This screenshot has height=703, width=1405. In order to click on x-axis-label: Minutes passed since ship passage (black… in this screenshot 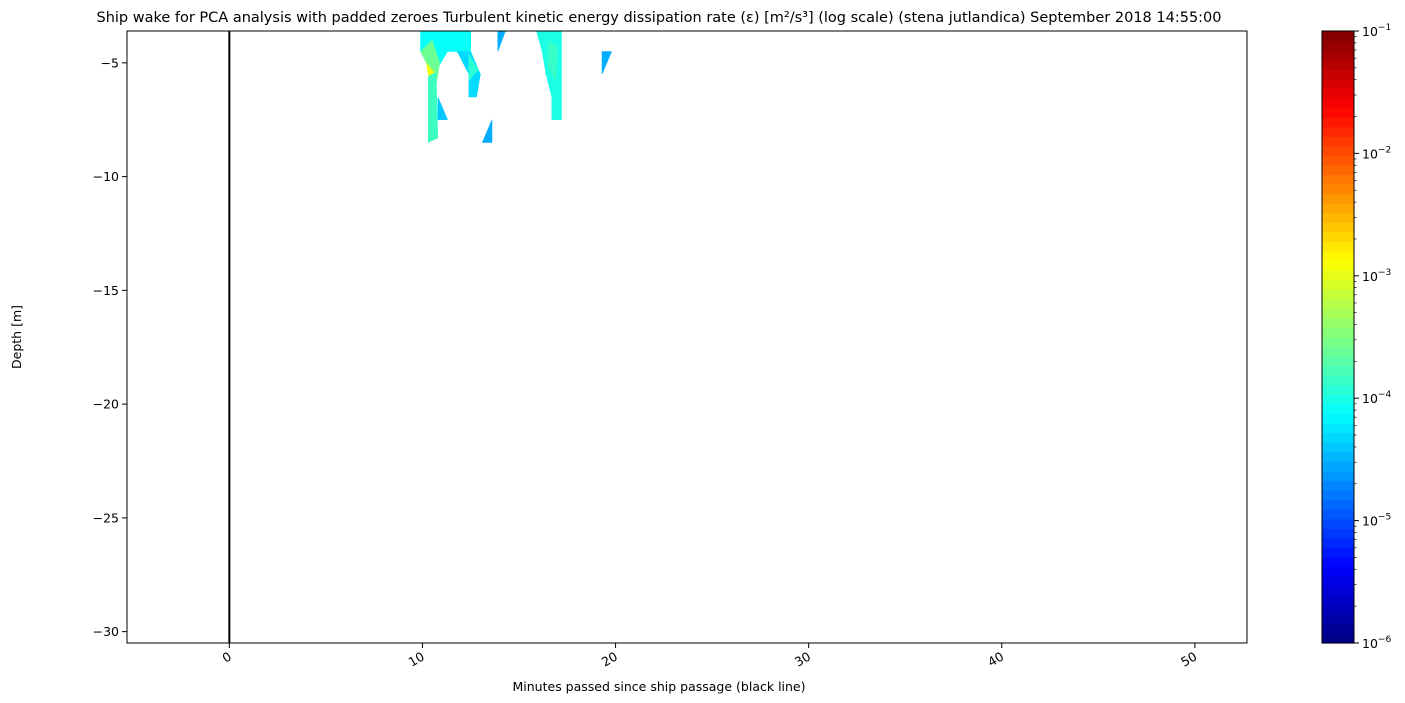, I will do `click(659, 686)`.